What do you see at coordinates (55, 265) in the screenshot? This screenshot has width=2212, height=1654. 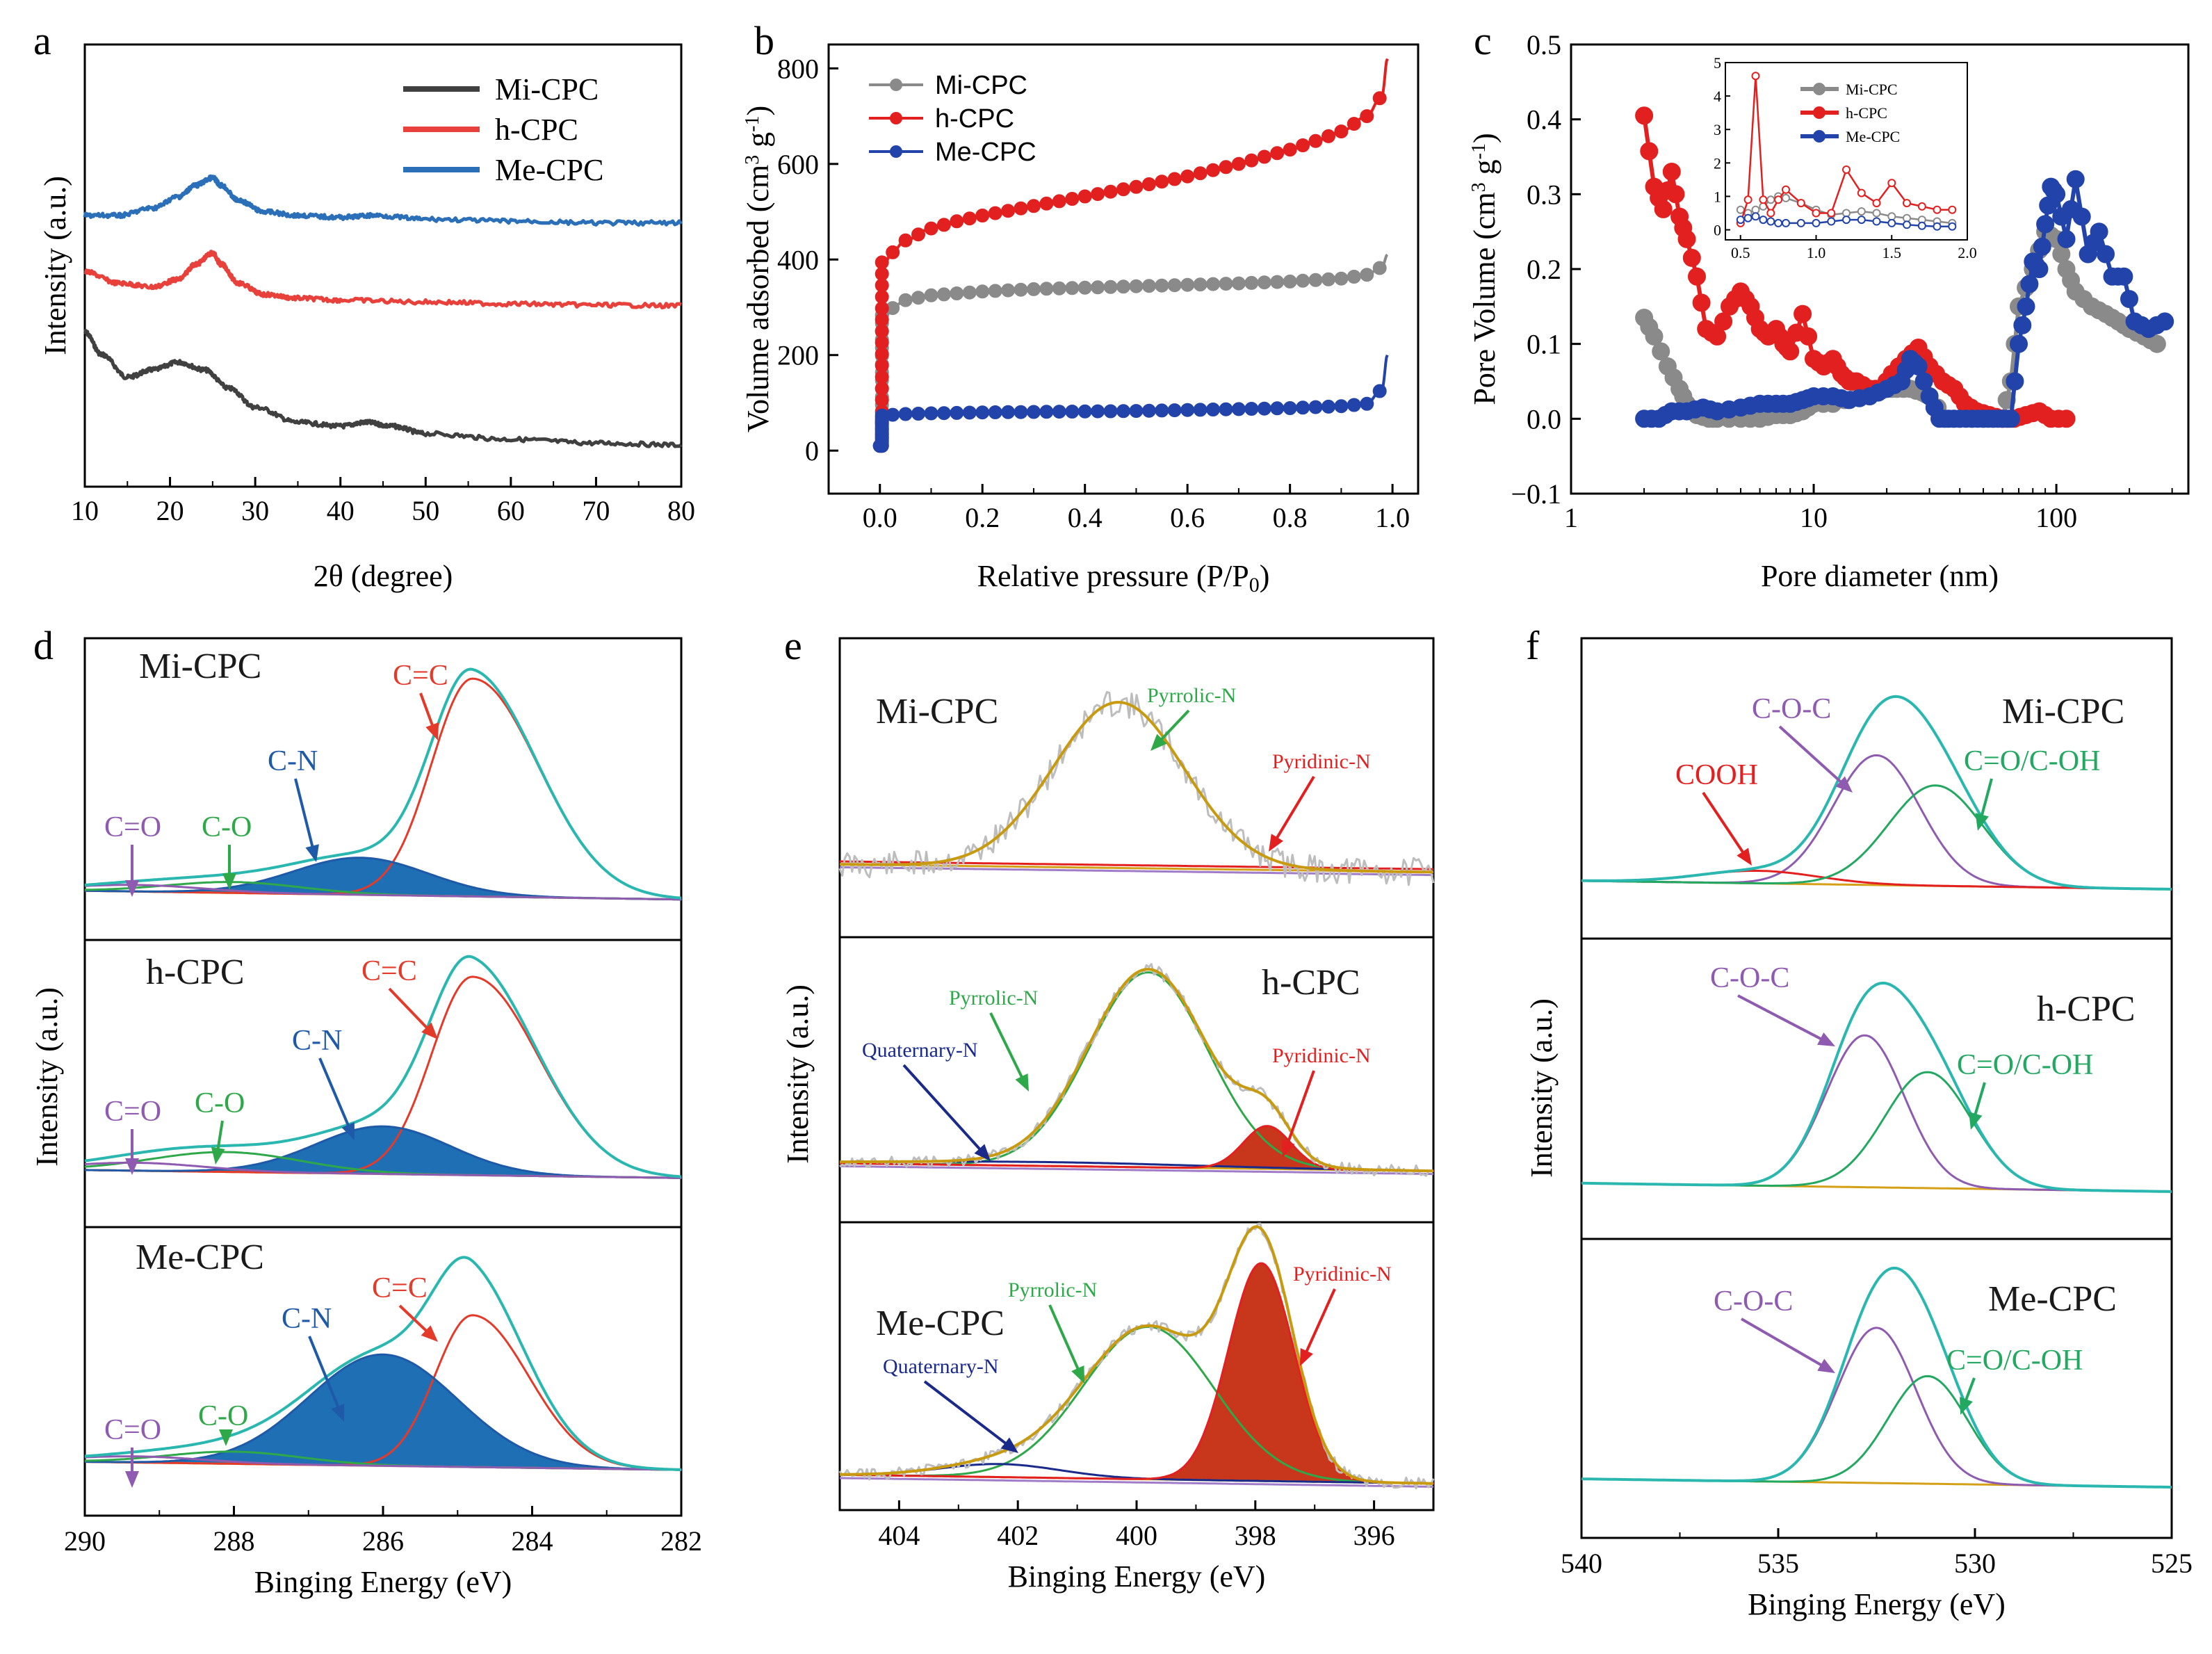 I see `panel-a-ylabel: Intensity (a.u.)` at bounding box center [55, 265].